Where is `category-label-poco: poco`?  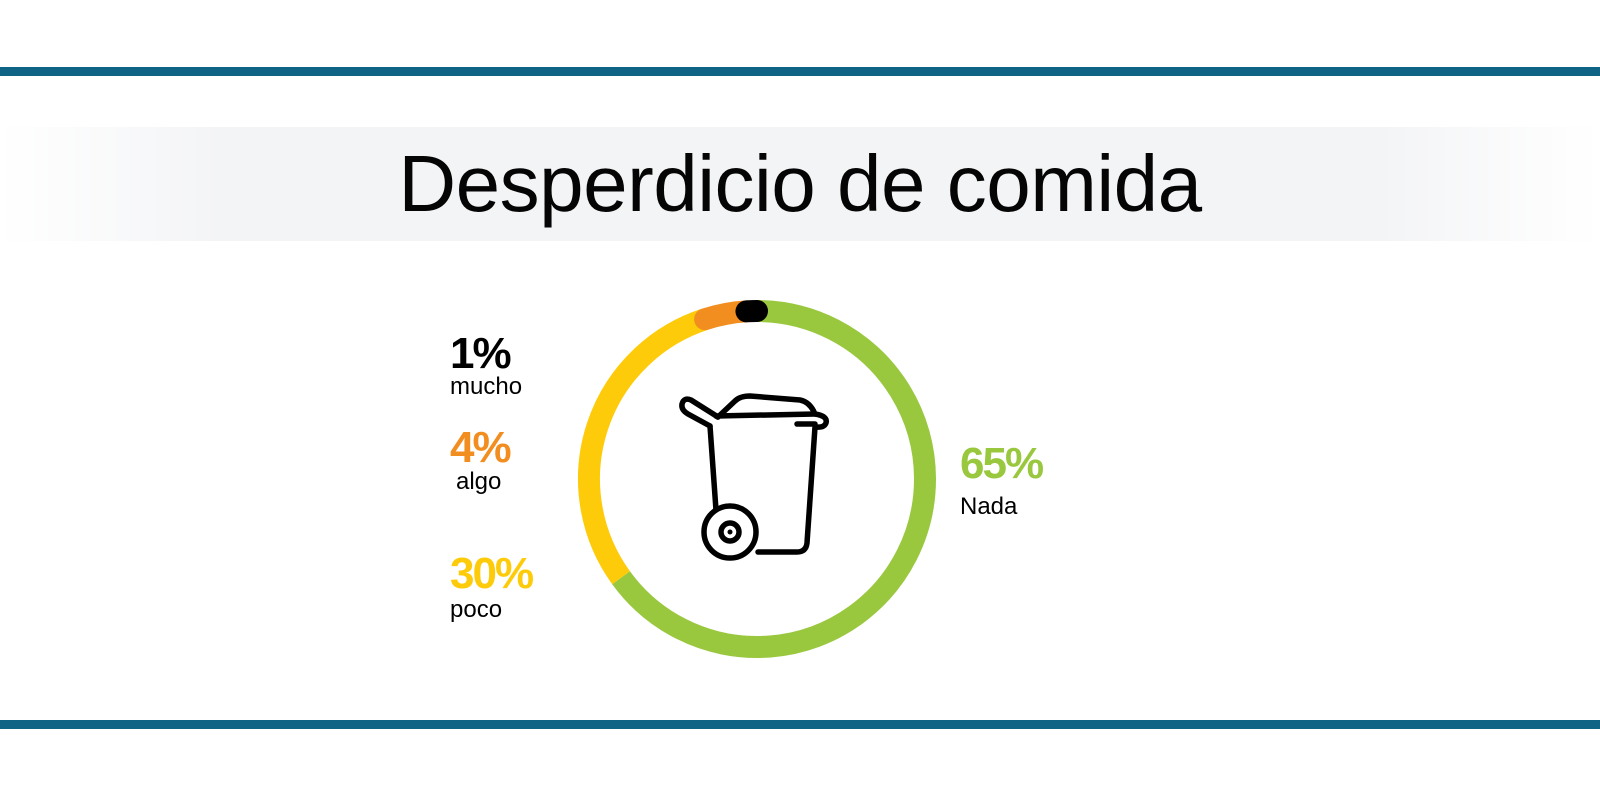 category-label-poco: poco is located at coordinates (476, 609).